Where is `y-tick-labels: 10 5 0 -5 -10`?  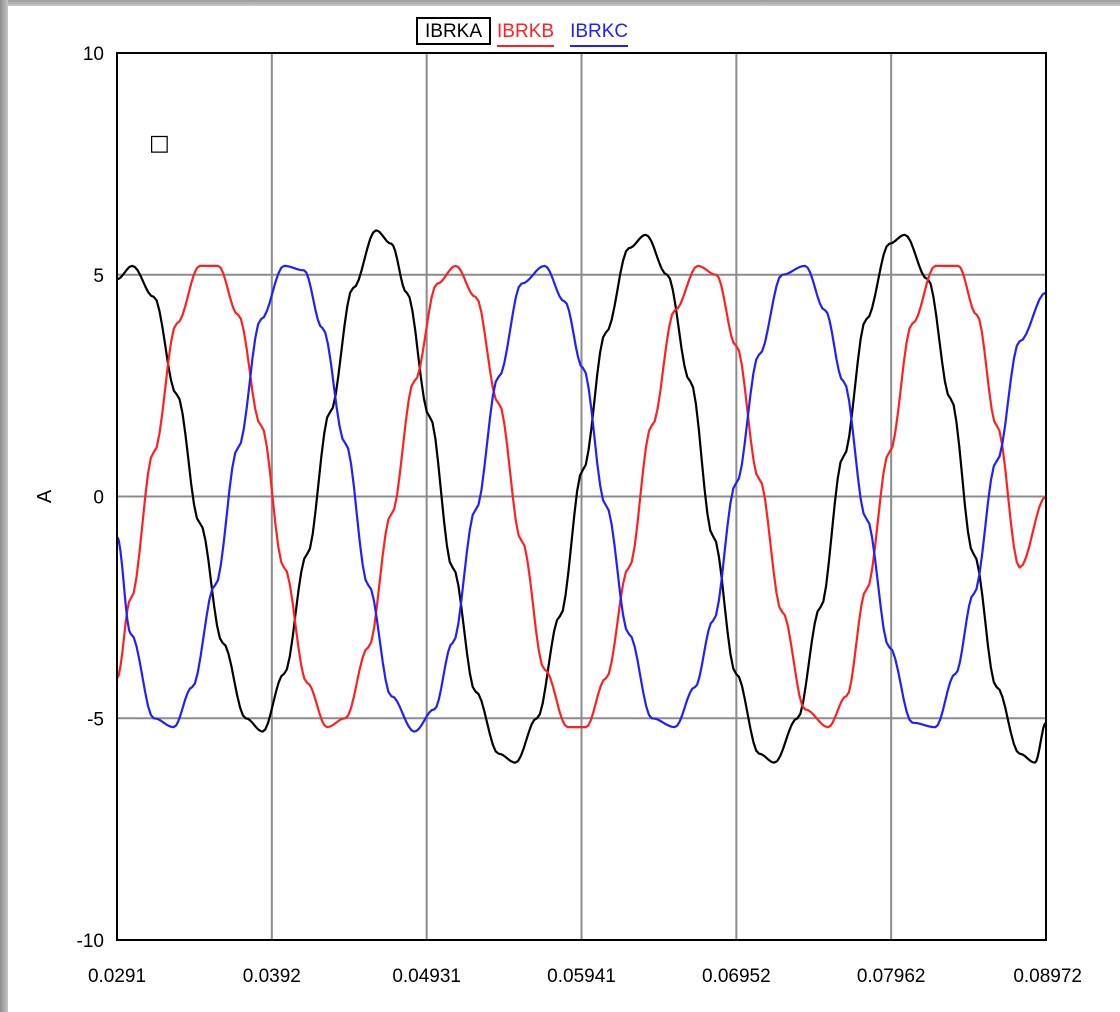
y-tick-labels: 10 5 0 -5 -10 is located at coordinates (90, 498).